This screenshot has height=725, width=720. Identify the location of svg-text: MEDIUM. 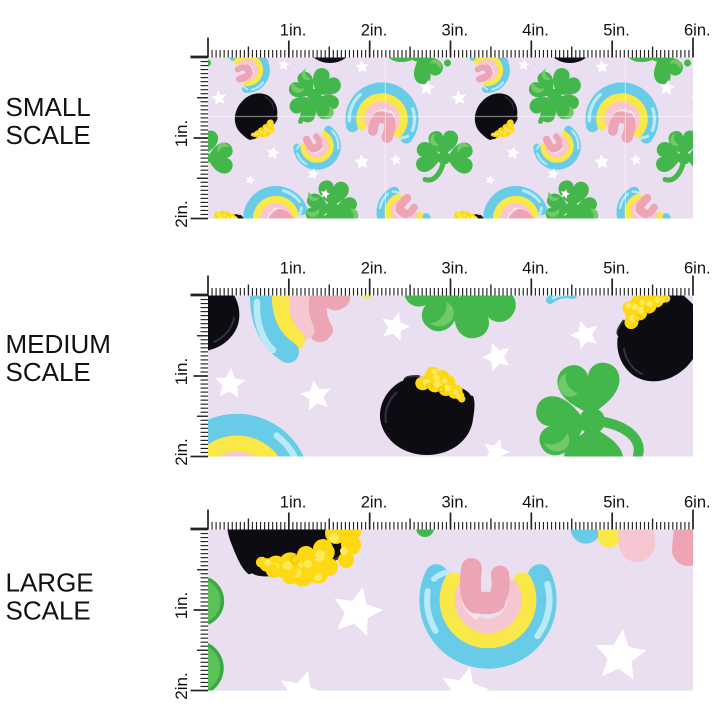
(58, 344).